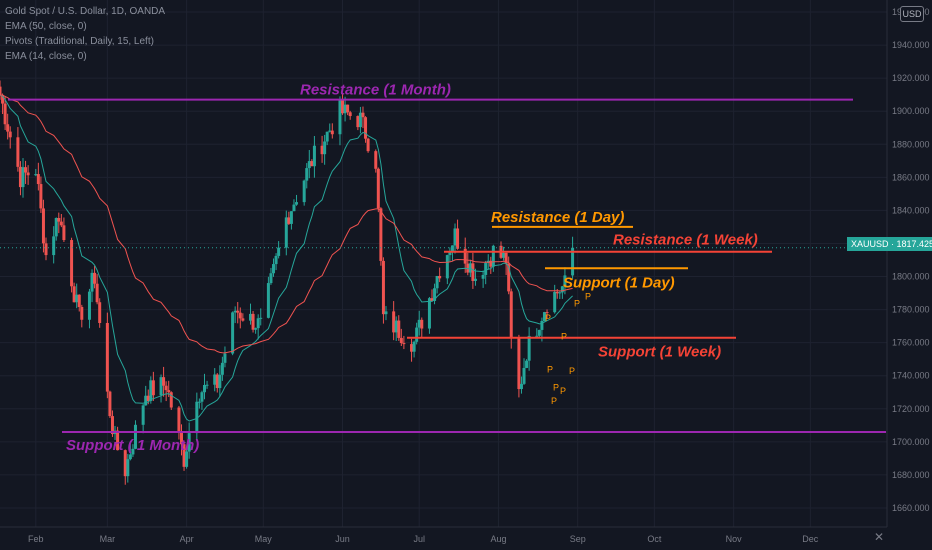 The width and height of the screenshot is (932, 550). What do you see at coordinates (375, 90) in the screenshot?
I see `level-label: Resistance (1 Month)` at bounding box center [375, 90].